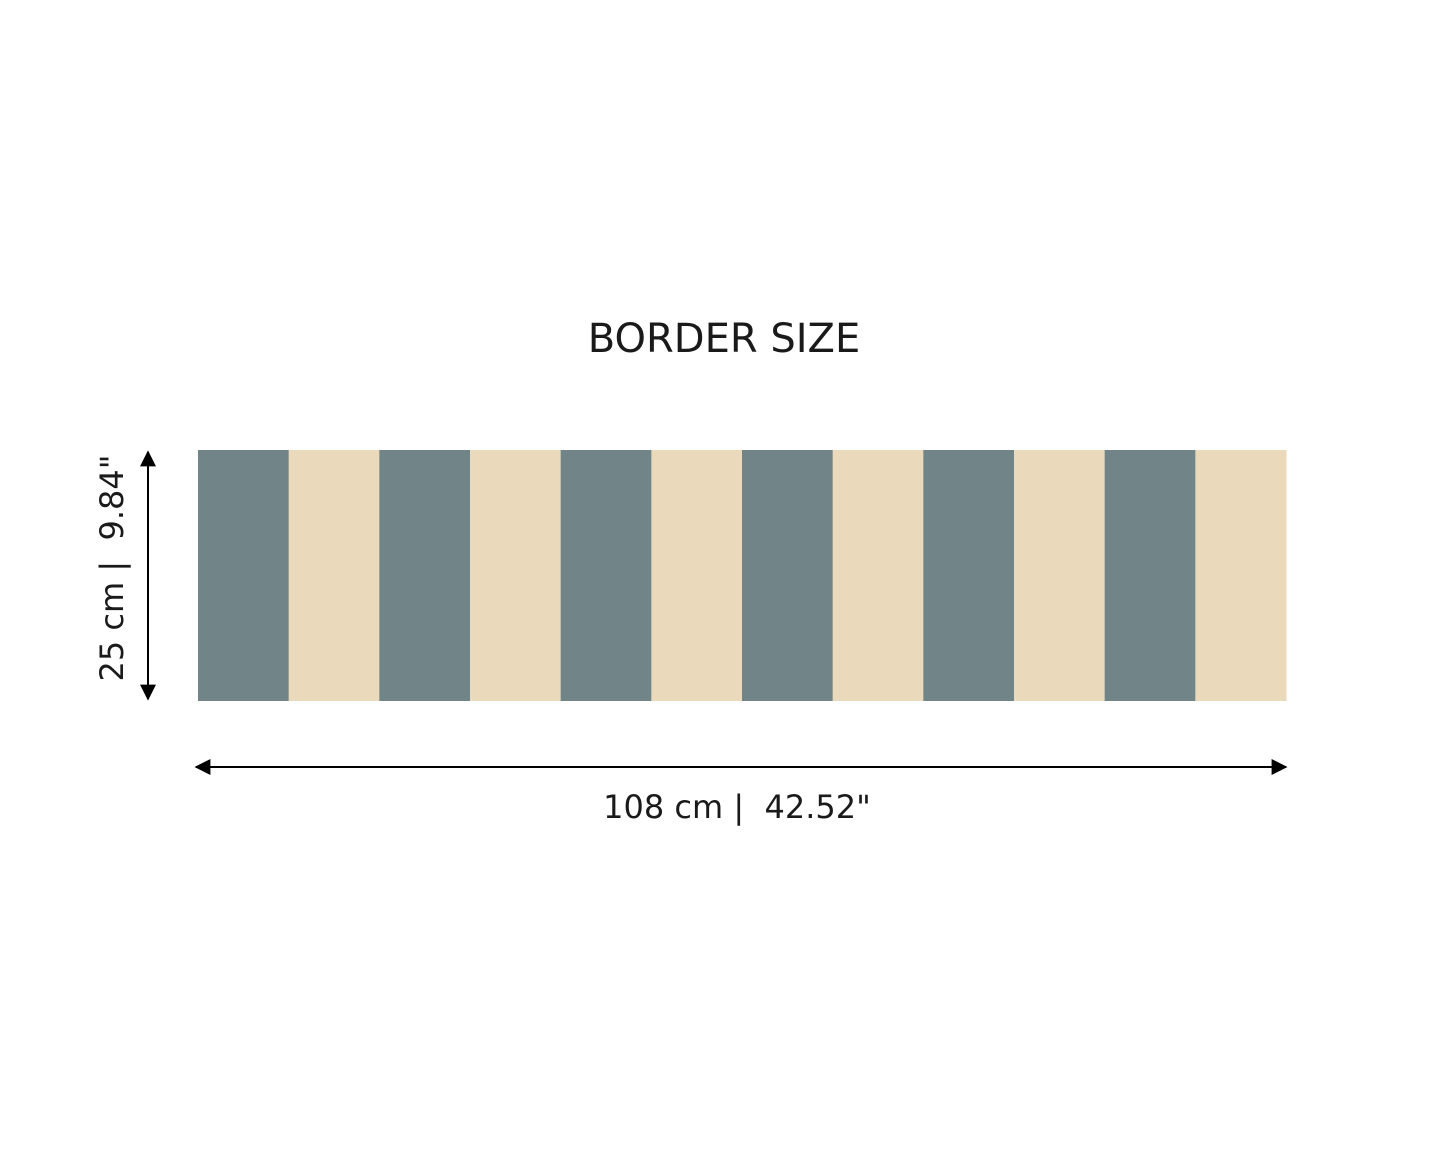 This screenshot has height=1155, width=1445. Describe the element at coordinates (112, 568) in the screenshot. I see `height-label: 25 cm | 9.84"` at that location.